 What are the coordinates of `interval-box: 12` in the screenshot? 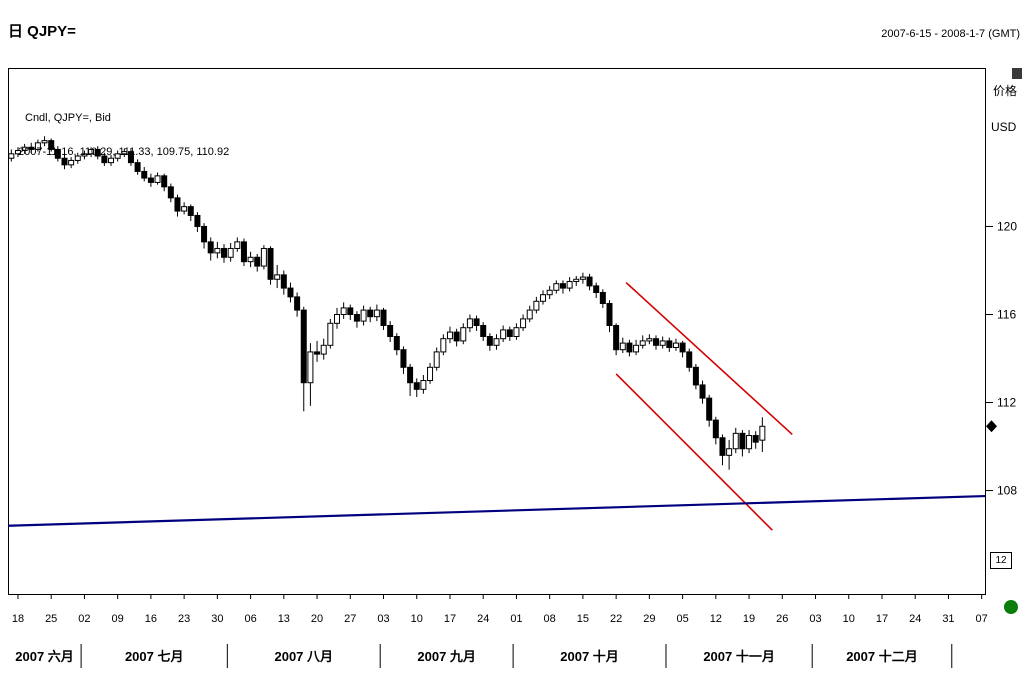 It's located at (1001, 560).